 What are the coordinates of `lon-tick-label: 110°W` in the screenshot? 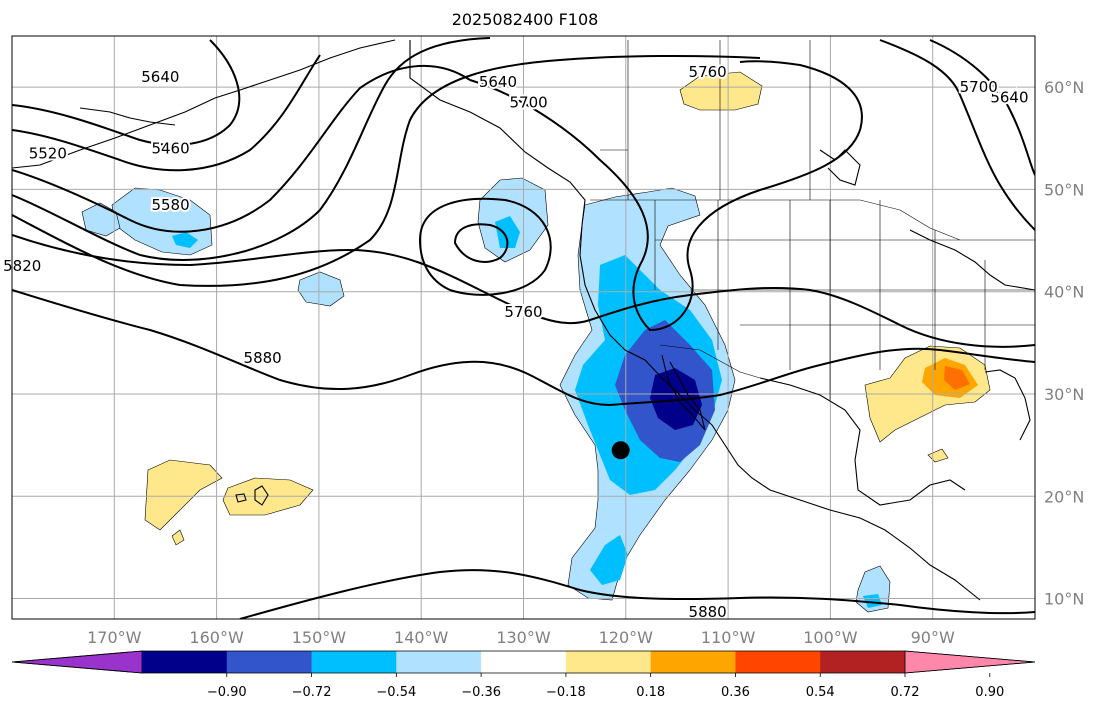 It's located at (728, 637).